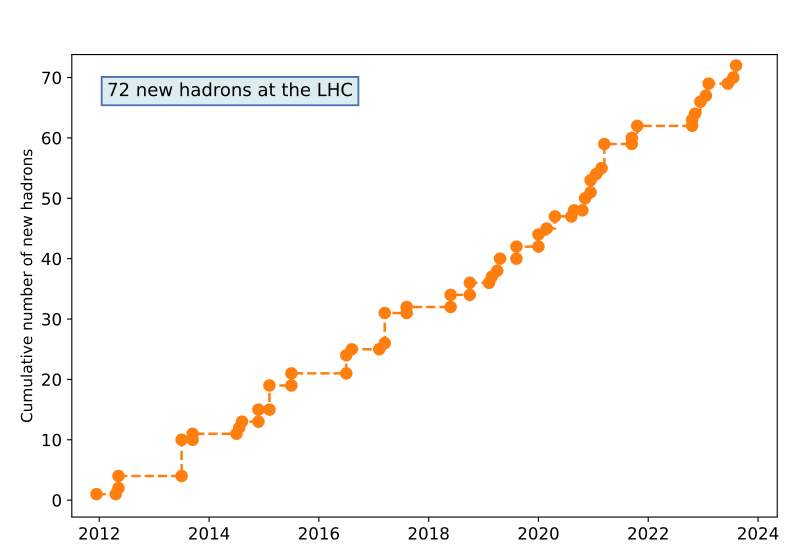 Image resolution: width=798 pixels, height=546 pixels. Describe the element at coordinates (51, 259) in the screenshot. I see `y-tick-label: 40` at that location.